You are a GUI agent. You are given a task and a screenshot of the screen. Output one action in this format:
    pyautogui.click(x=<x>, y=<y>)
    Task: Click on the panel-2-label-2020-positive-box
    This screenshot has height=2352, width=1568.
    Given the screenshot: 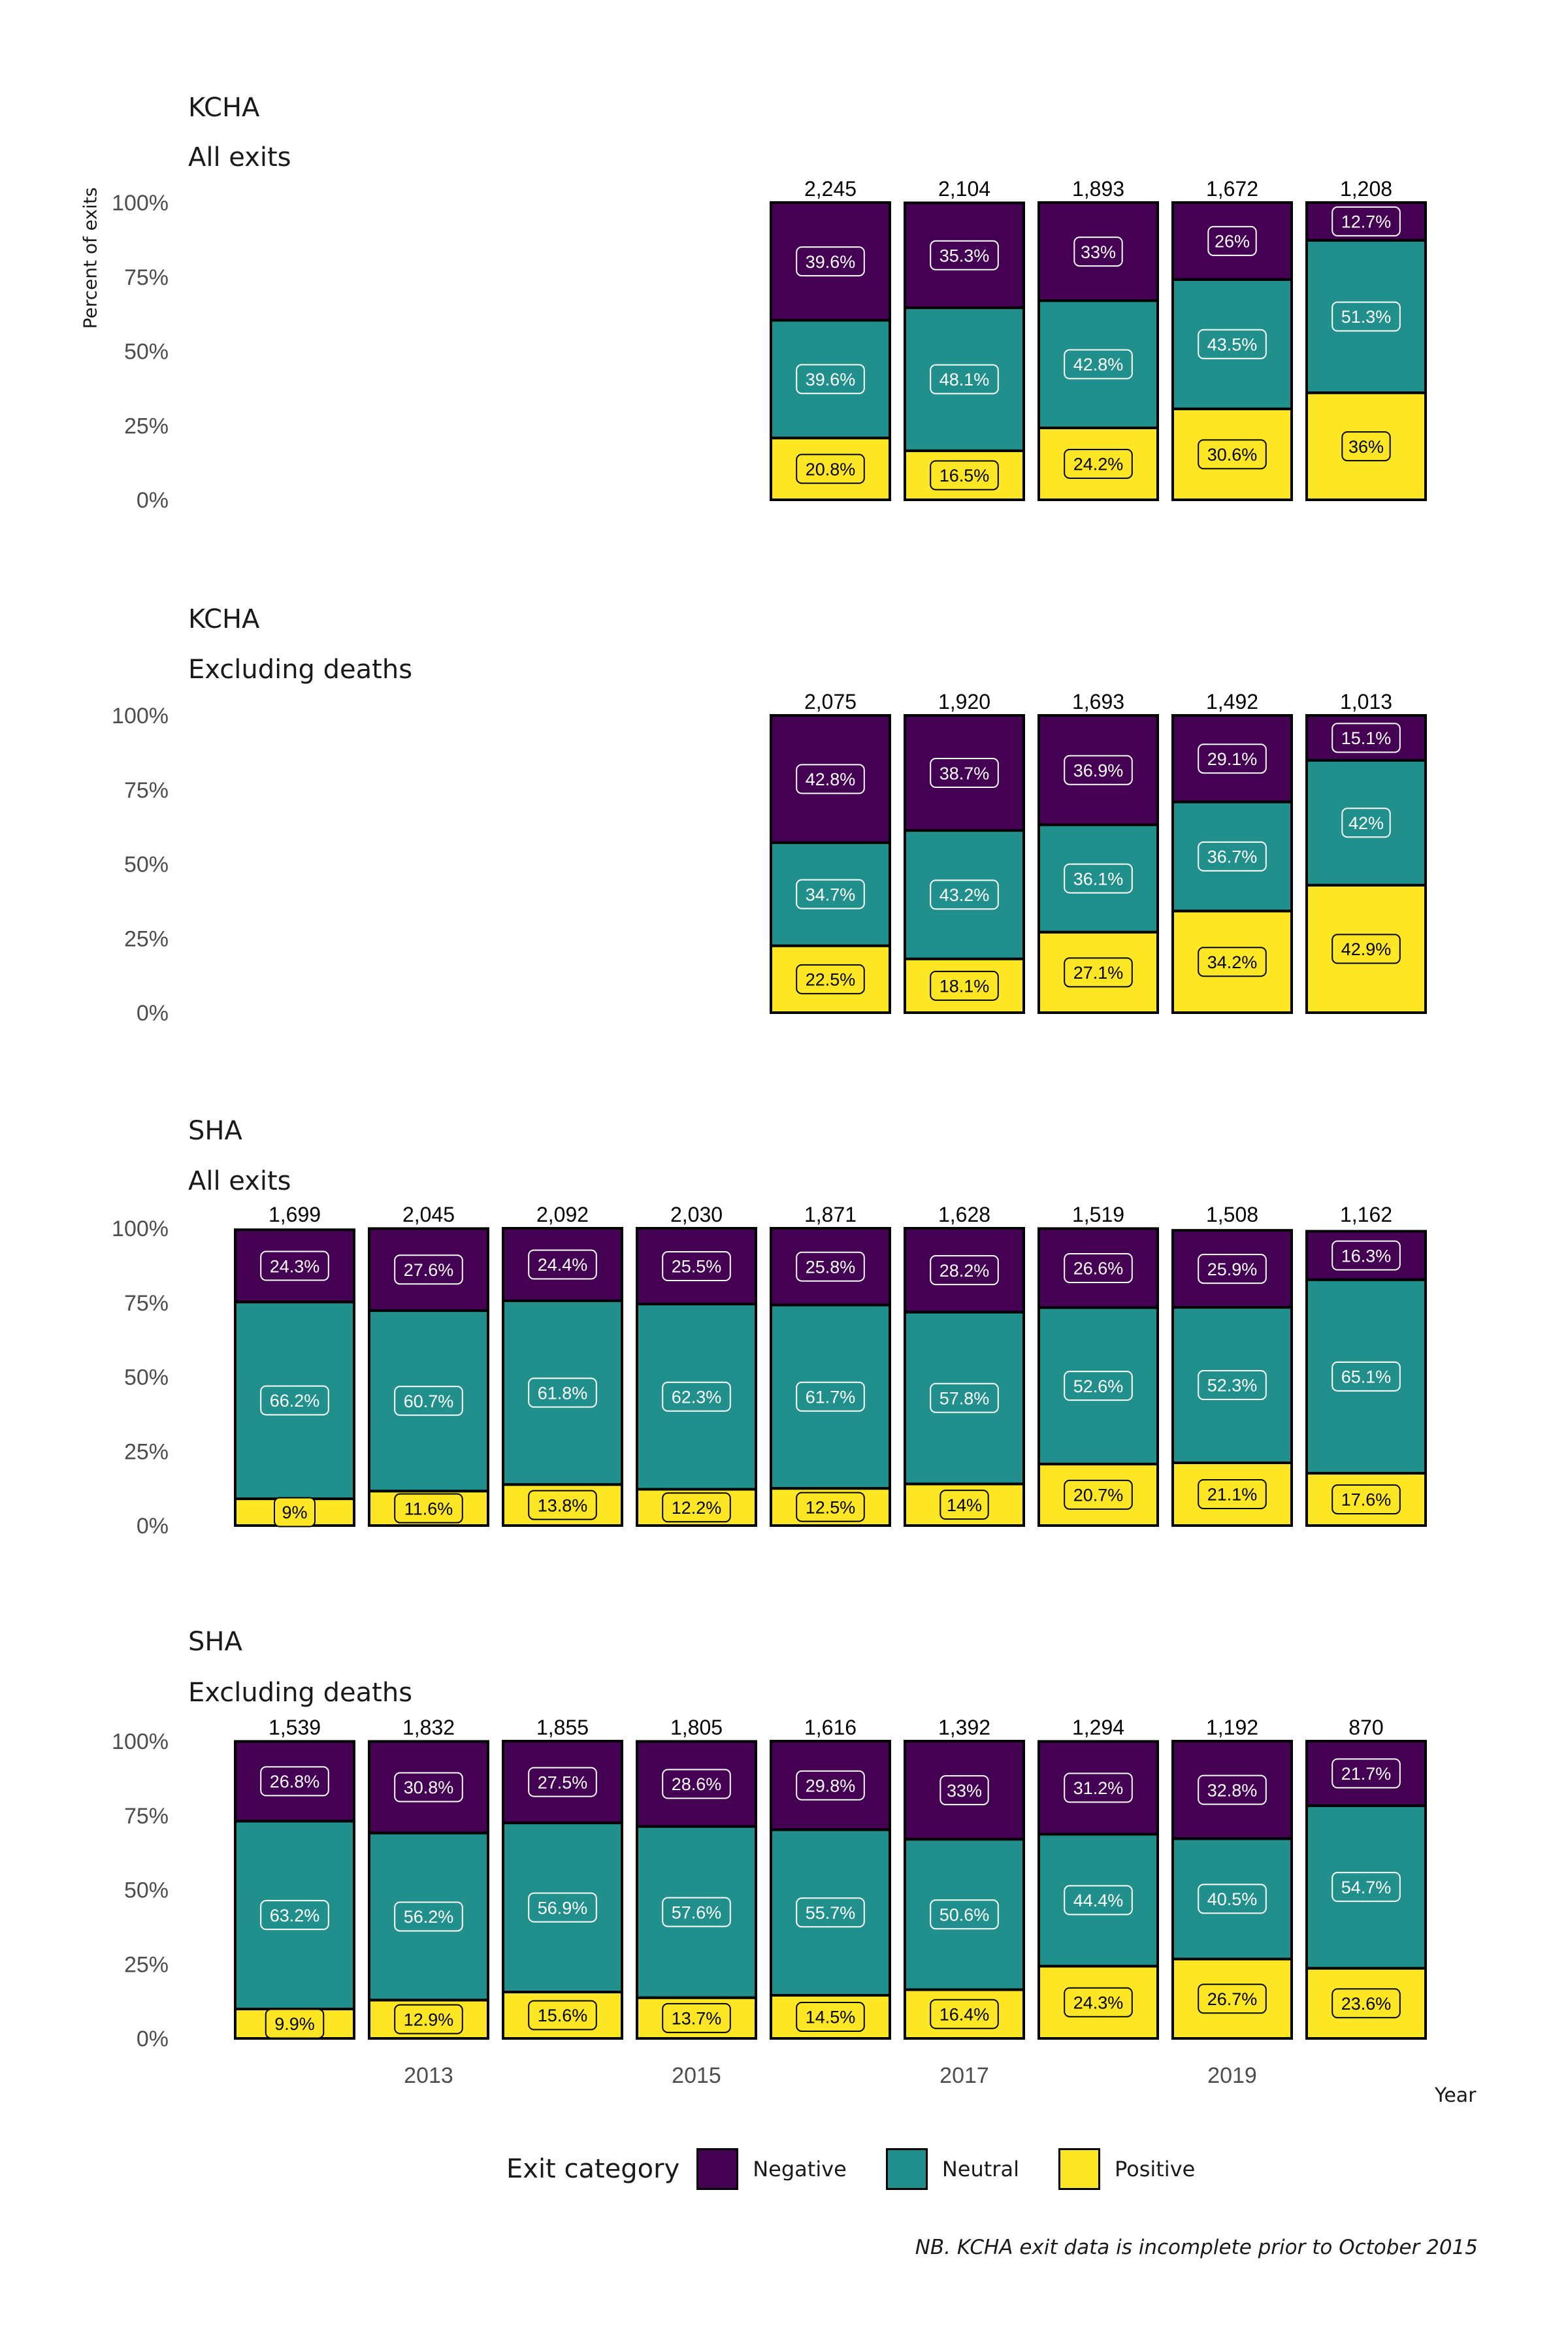 What is the action you would take?
    pyautogui.click(x=1366, y=949)
    